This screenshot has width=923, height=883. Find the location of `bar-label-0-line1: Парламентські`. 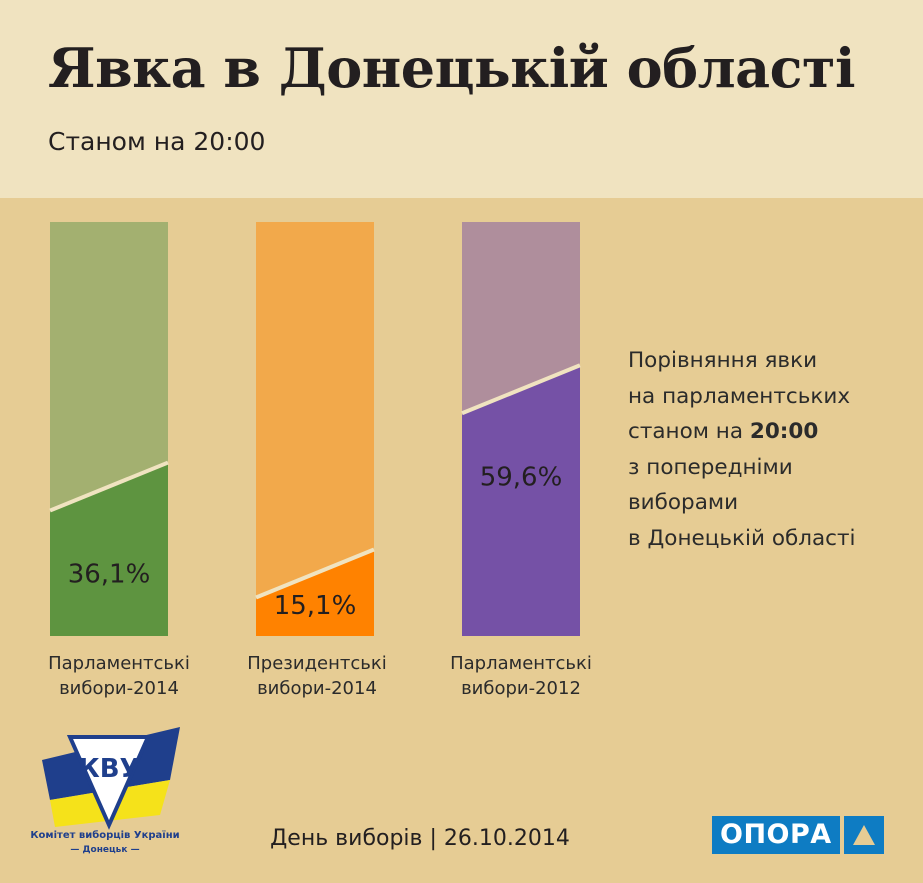

bar-label-0-line1: Парламентські is located at coordinates (119, 663).